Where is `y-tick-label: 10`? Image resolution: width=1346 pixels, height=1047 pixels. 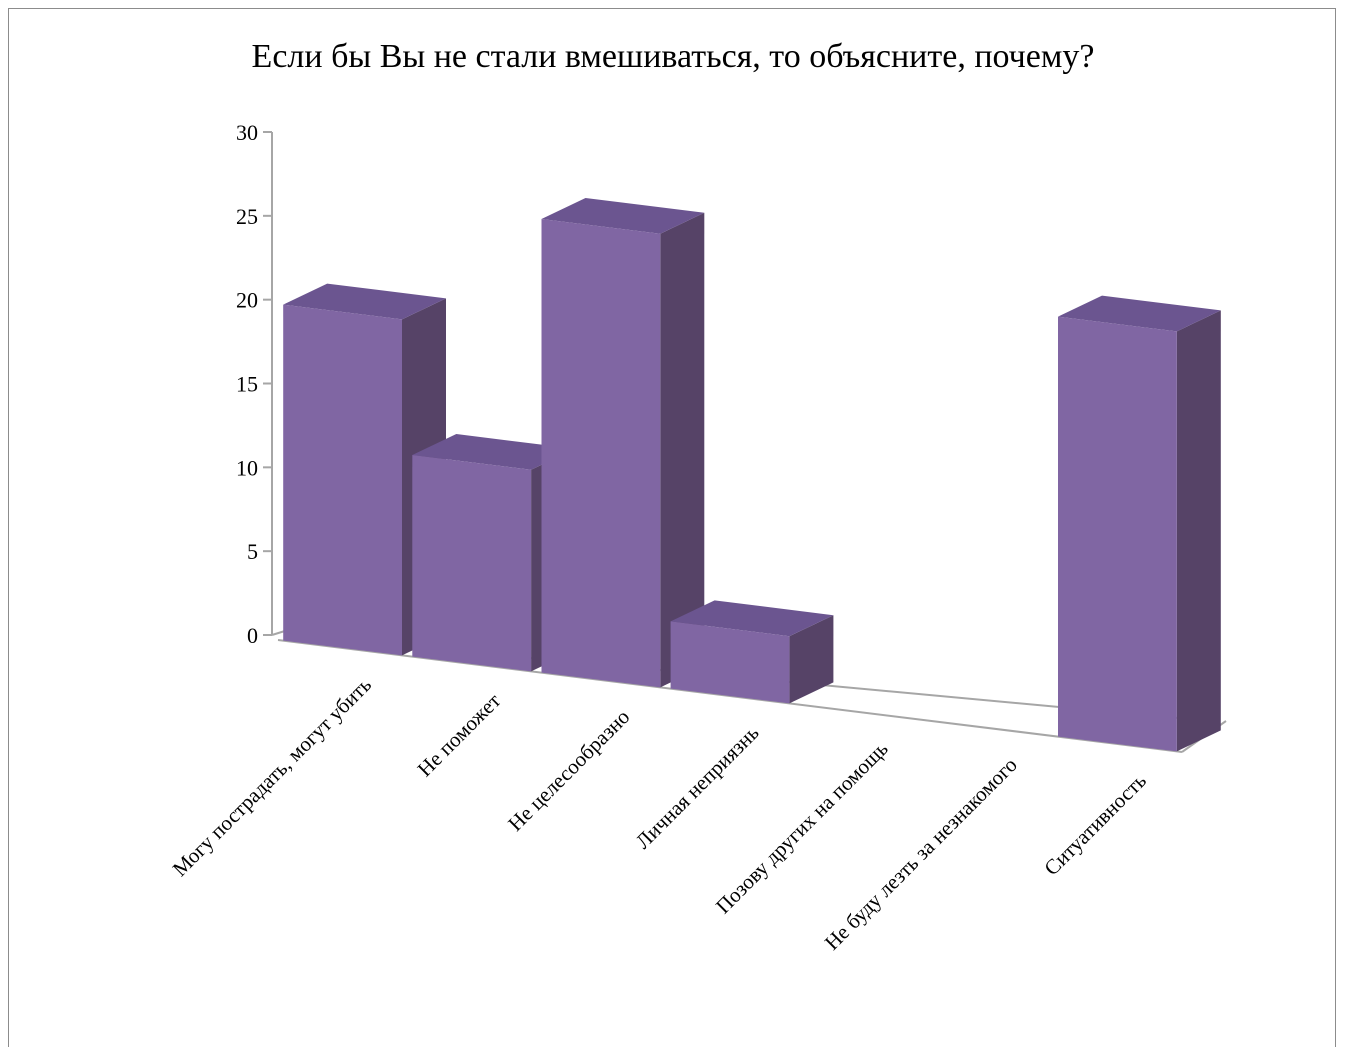 y-tick-label: 10 is located at coordinates (247, 467).